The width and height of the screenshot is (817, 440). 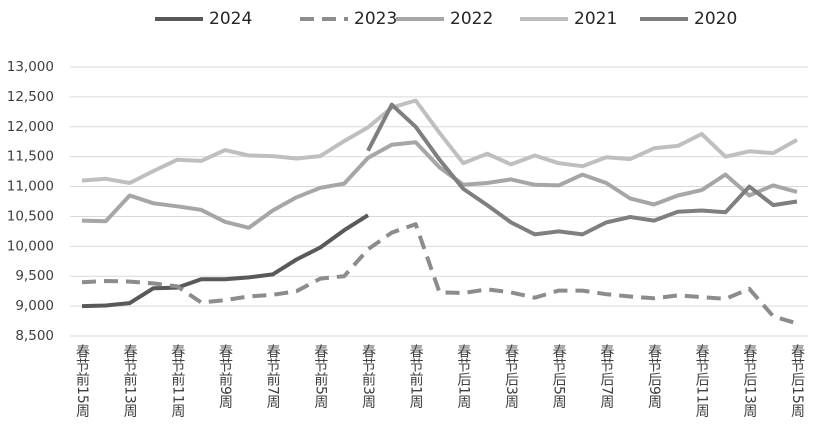 What do you see at coordinates (225, 261) in the screenshot?
I see `series-line` at bounding box center [225, 261].